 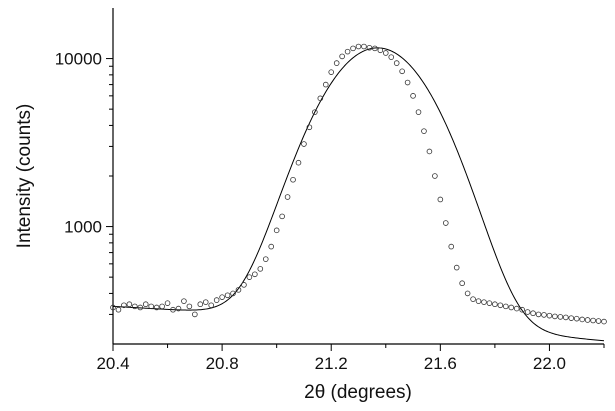 I want to click on y-tick-label: 1000, so click(x=83, y=227).